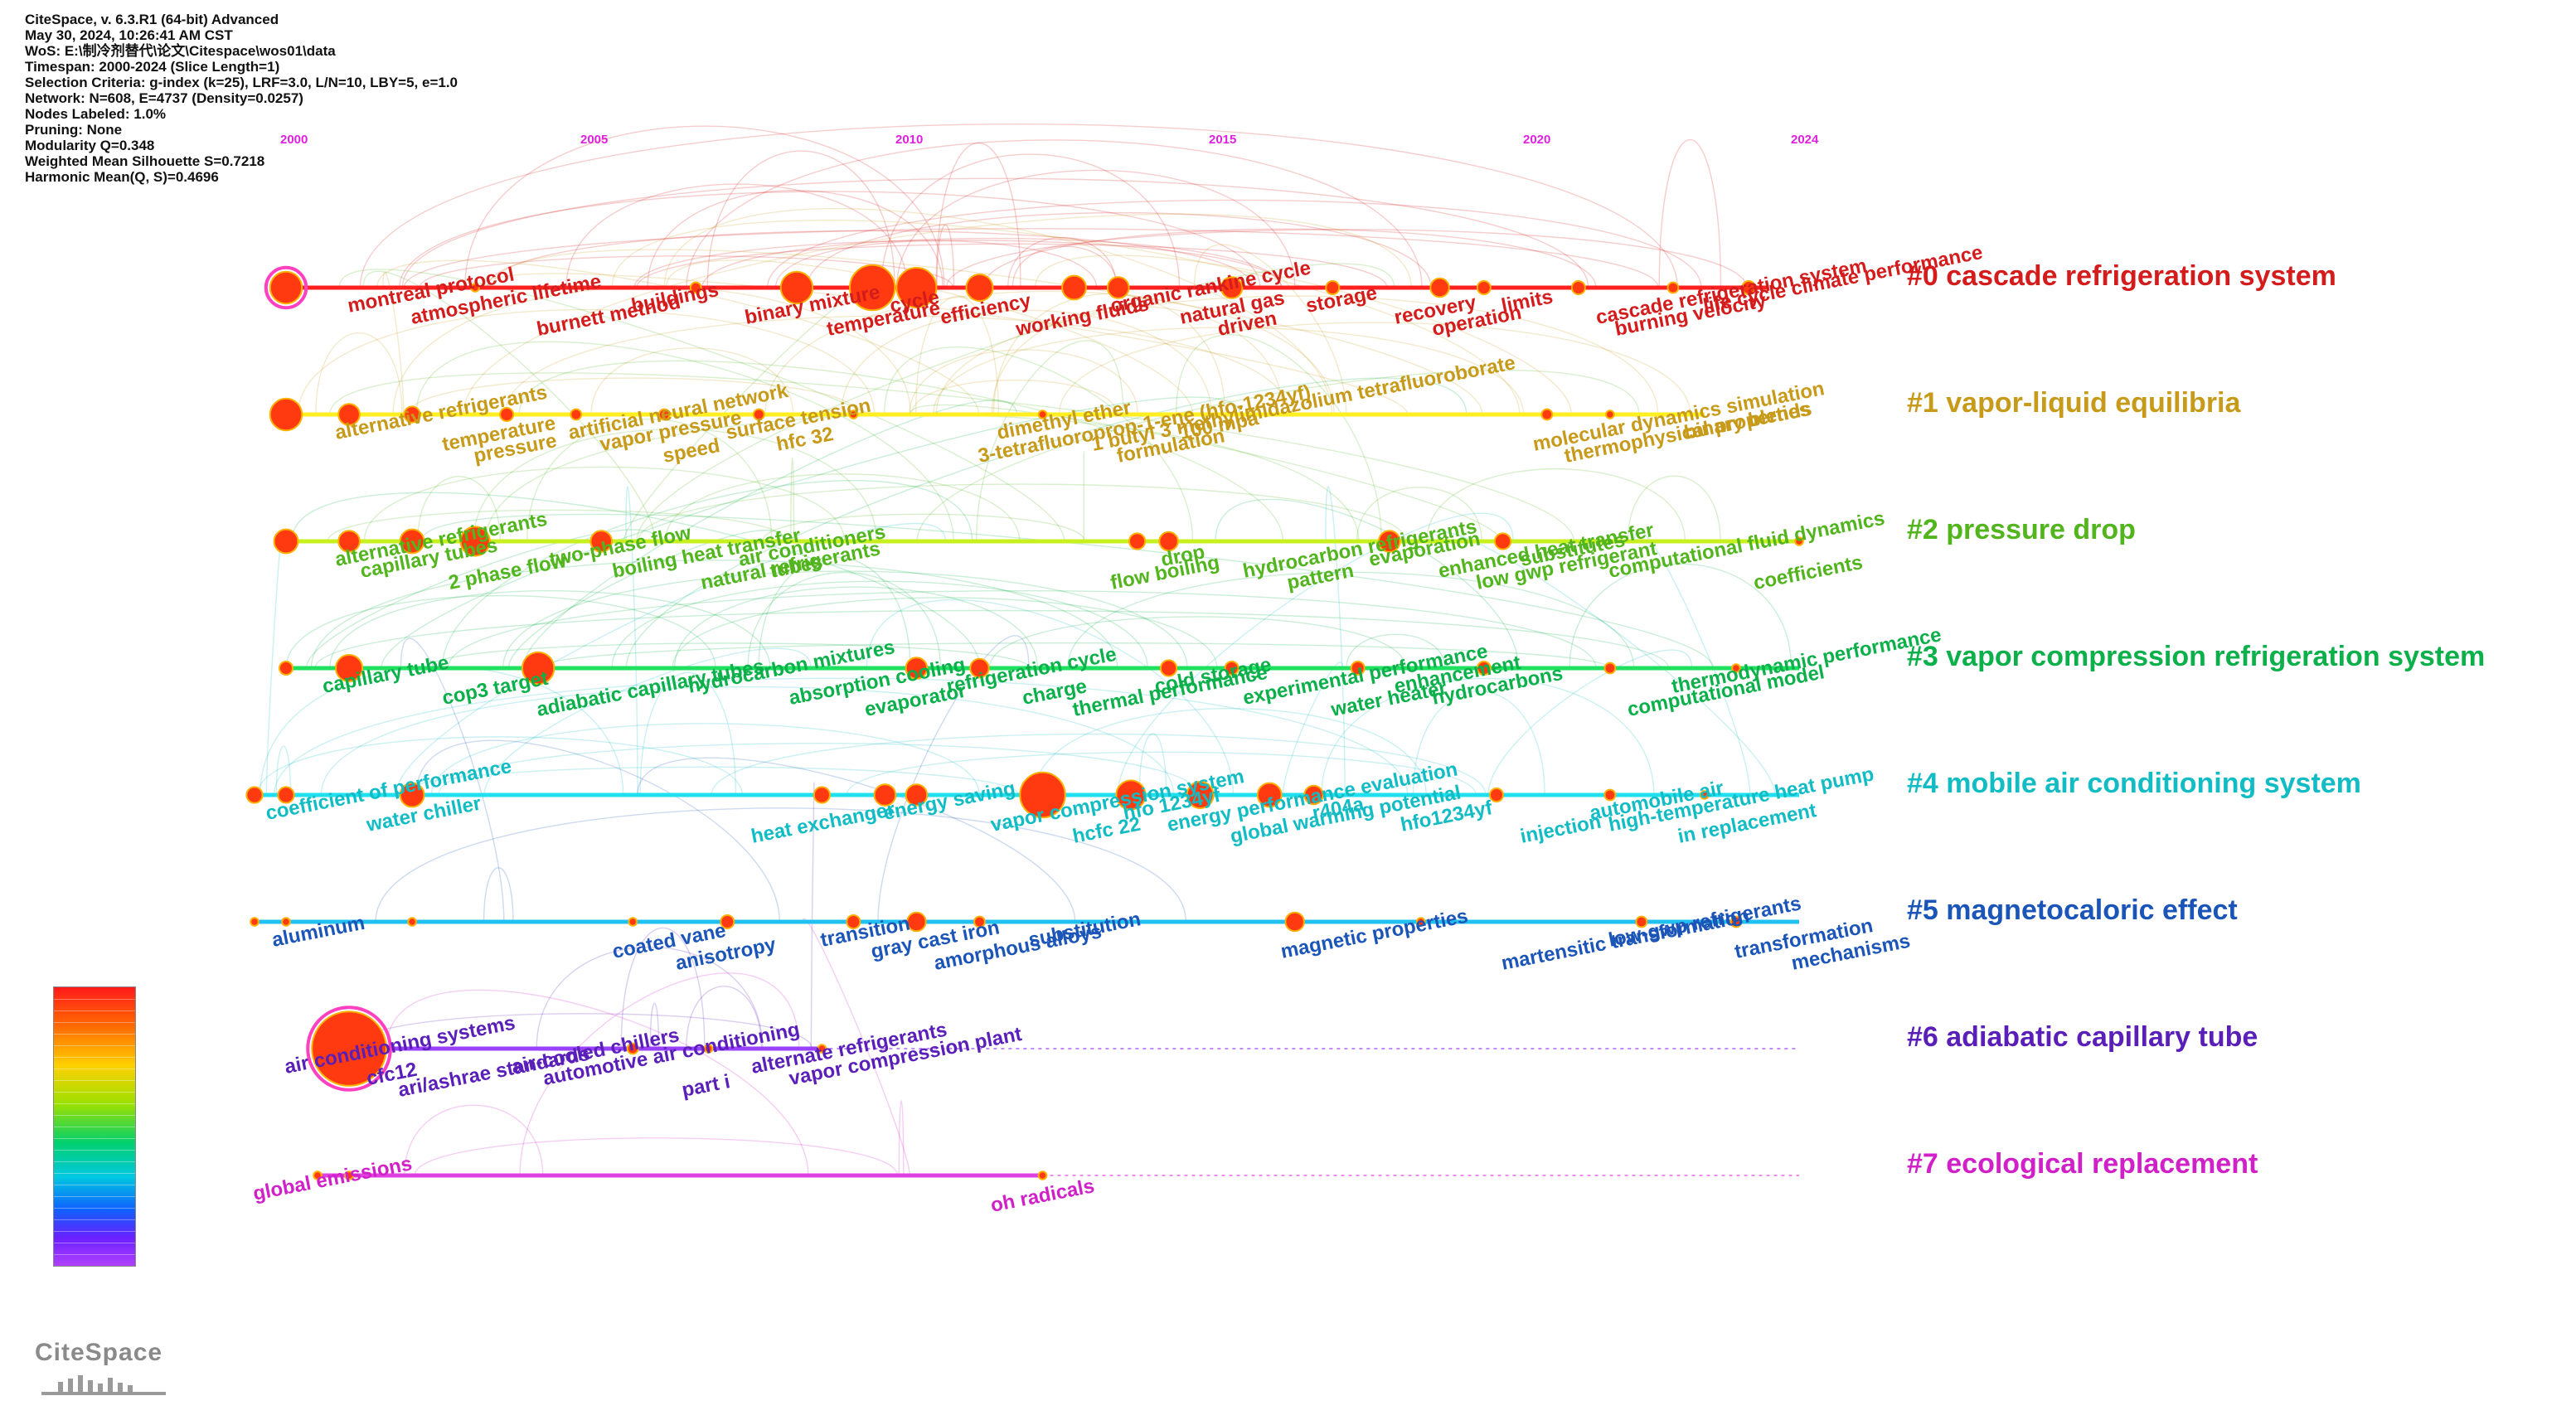 The height and width of the screenshot is (1420, 2576). Describe the element at coordinates (152, 67) in the screenshot. I see `meta-line-timespan: Timespan: 2000-2024 (Slice Length=1)` at that location.